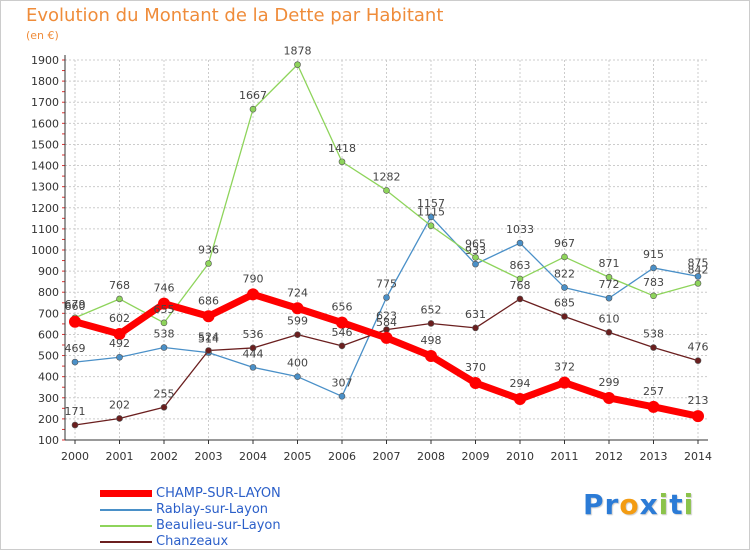 This screenshot has width=750, height=550. I want to click on data-label: 538, so click(653, 334).